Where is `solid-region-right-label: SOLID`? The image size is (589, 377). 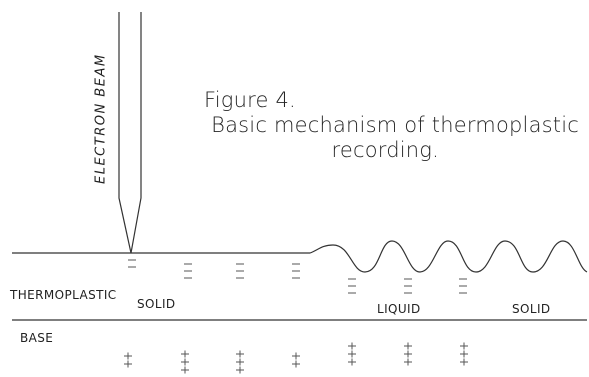
solid-region-right-label: SOLID is located at coordinates (531, 309).